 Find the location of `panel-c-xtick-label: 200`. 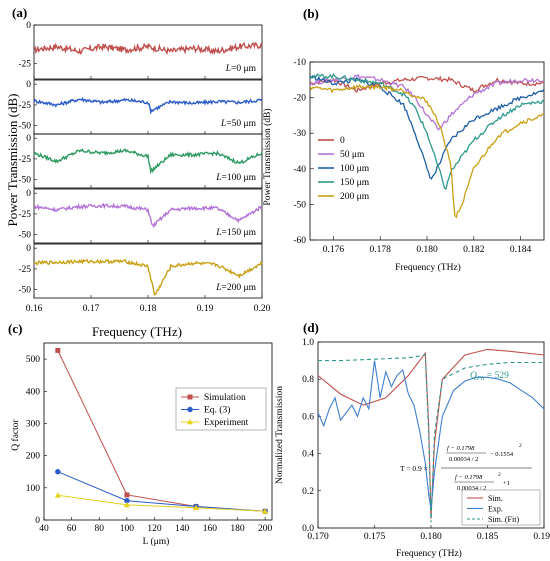

panel-c-xtick-label: 200 is located at coordinates (265, 529).